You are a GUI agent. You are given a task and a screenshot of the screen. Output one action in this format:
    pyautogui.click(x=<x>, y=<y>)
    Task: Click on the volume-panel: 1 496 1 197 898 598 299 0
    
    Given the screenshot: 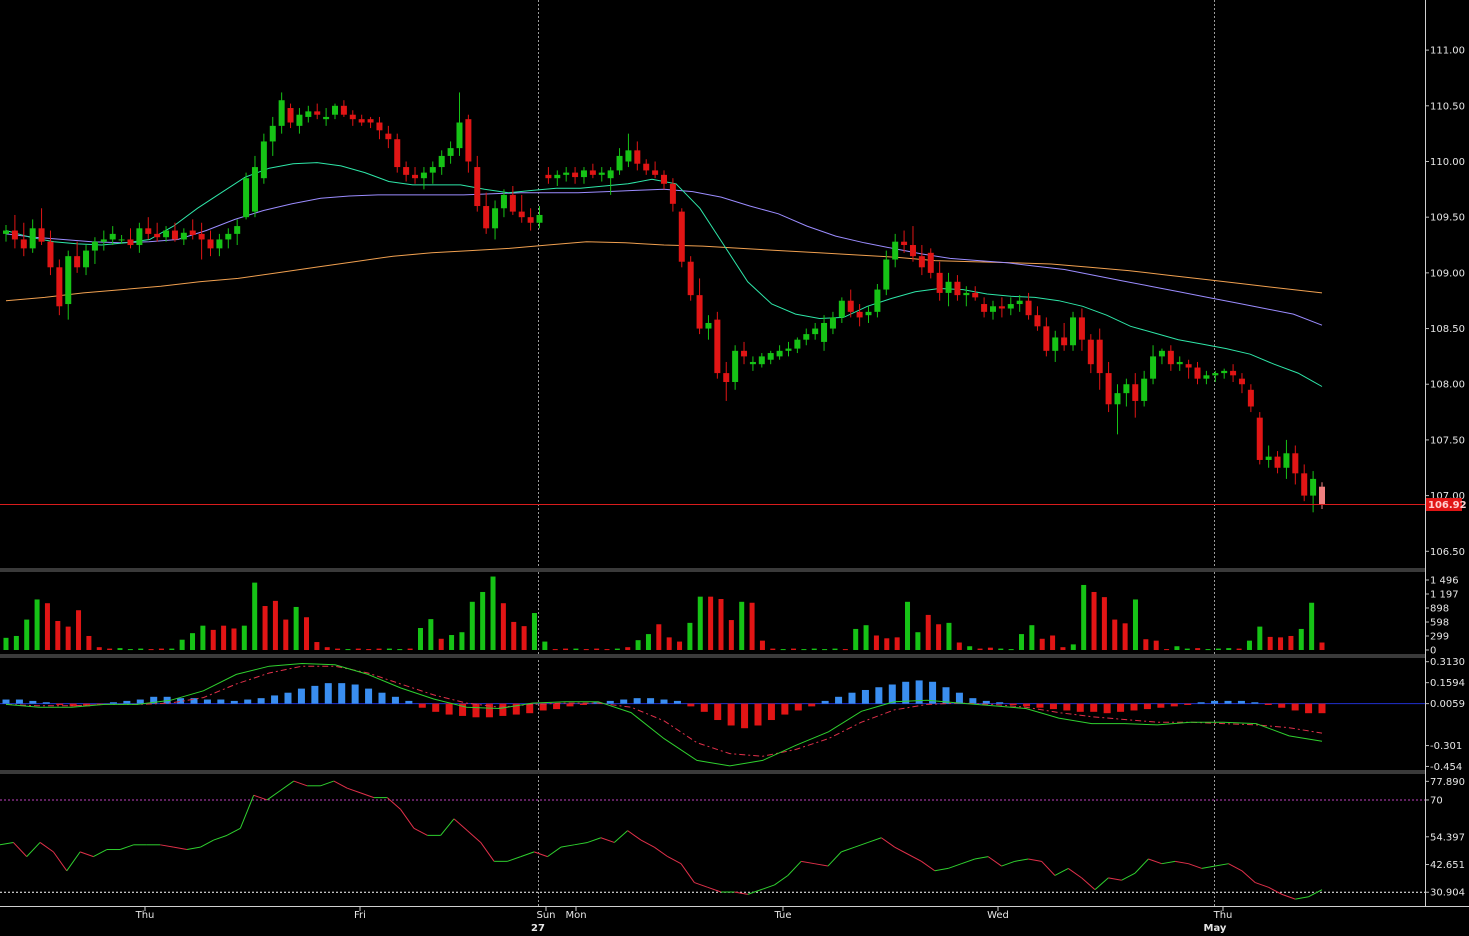 What is the action you would take?
    pyautogui.click(x=731, y=616)
    